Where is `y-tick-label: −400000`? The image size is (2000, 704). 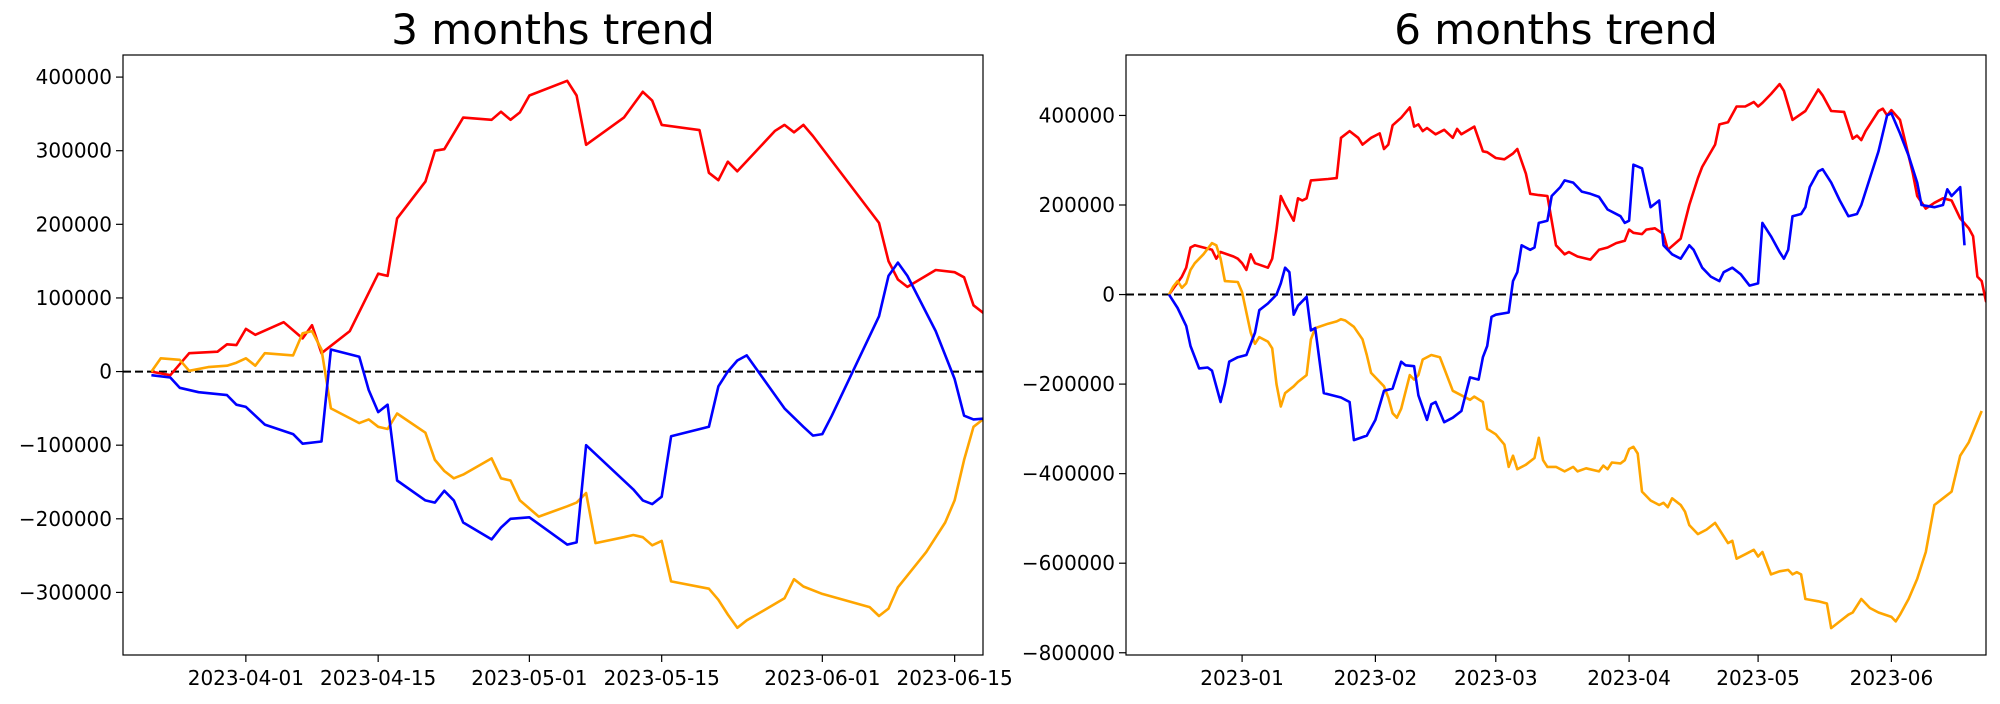 y-tick-label: −400000 is located at coordinates (1068, 474).